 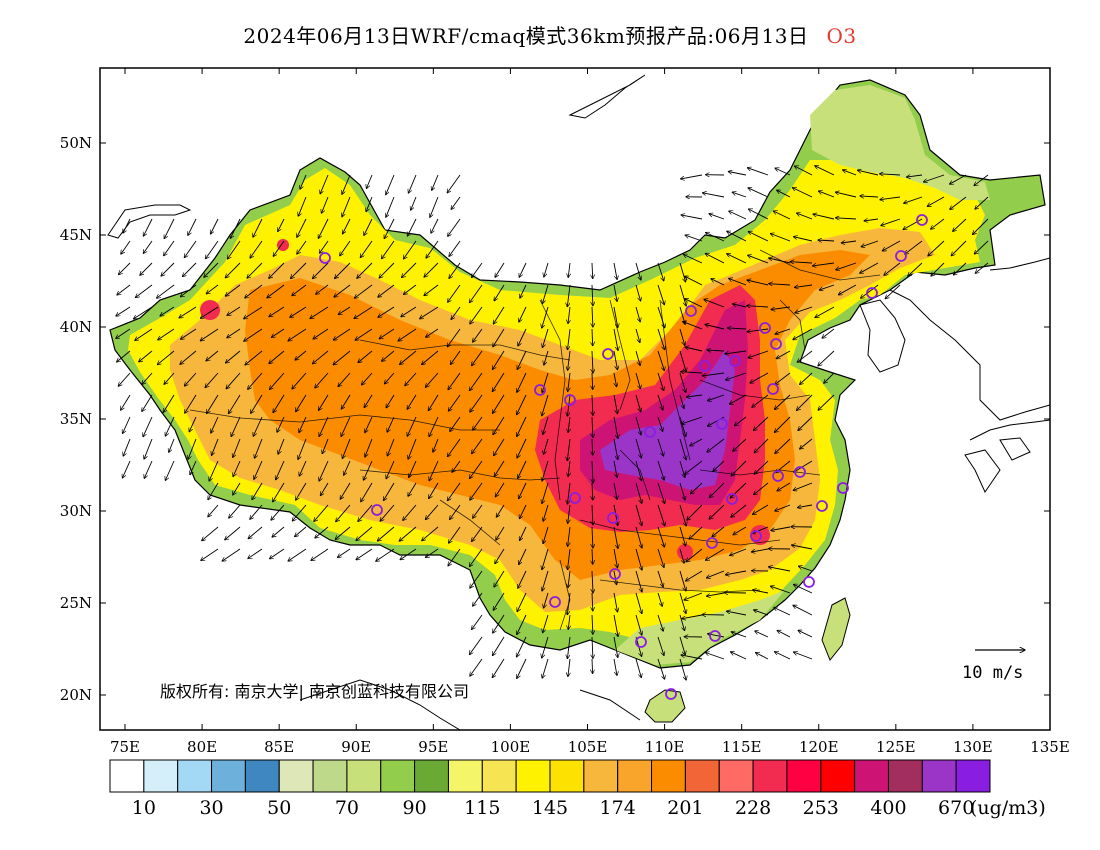 I want to click on colorbar-tick-label: 253, so click(x=821, y=808).